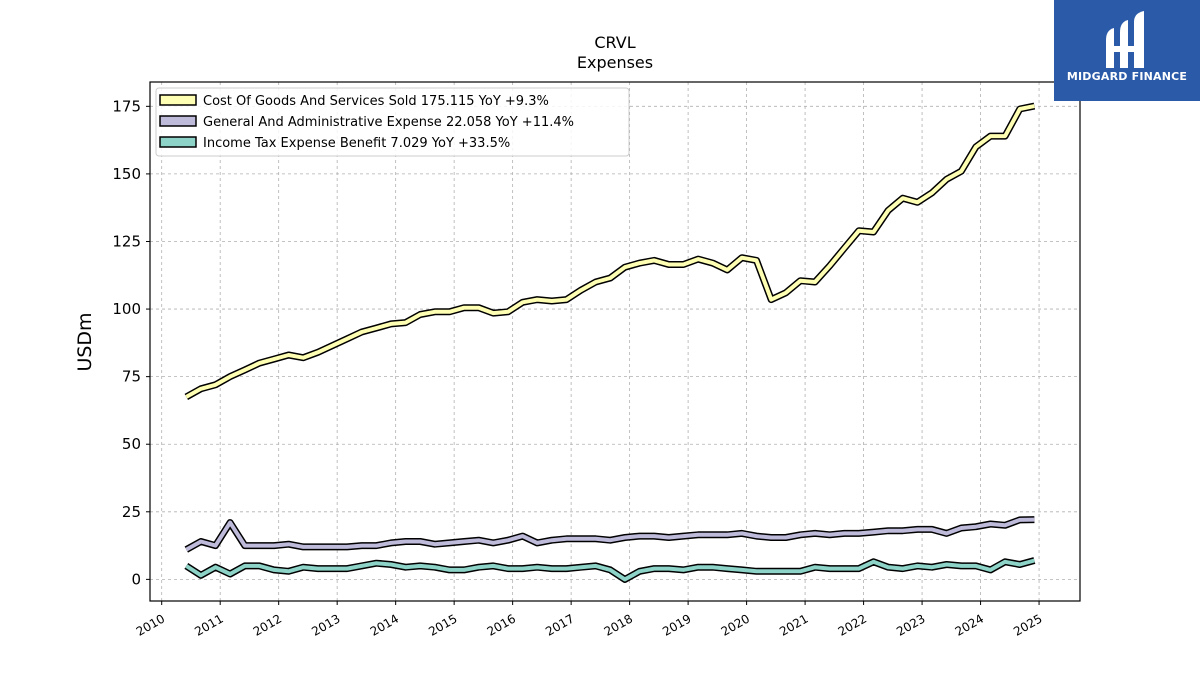 The width and height of the screenshot is (1200, 675). What do you see at coordinates (384, 624) in the screenshot?
I see `x-tick-label: 2014` at bounding box center [384, 624].